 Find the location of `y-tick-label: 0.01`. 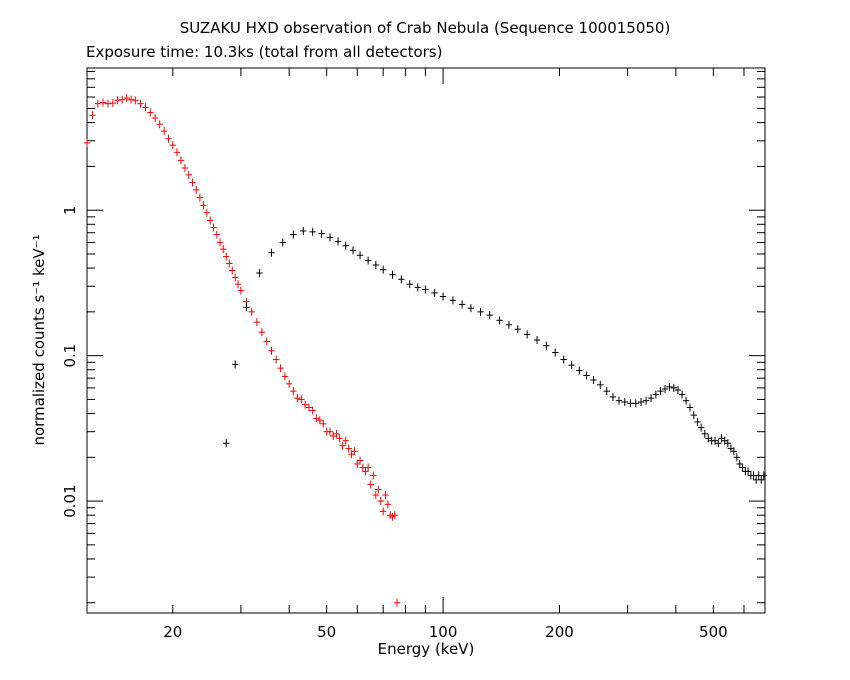

y-tick-label: 0.01 is located at coordinates (70, 500).